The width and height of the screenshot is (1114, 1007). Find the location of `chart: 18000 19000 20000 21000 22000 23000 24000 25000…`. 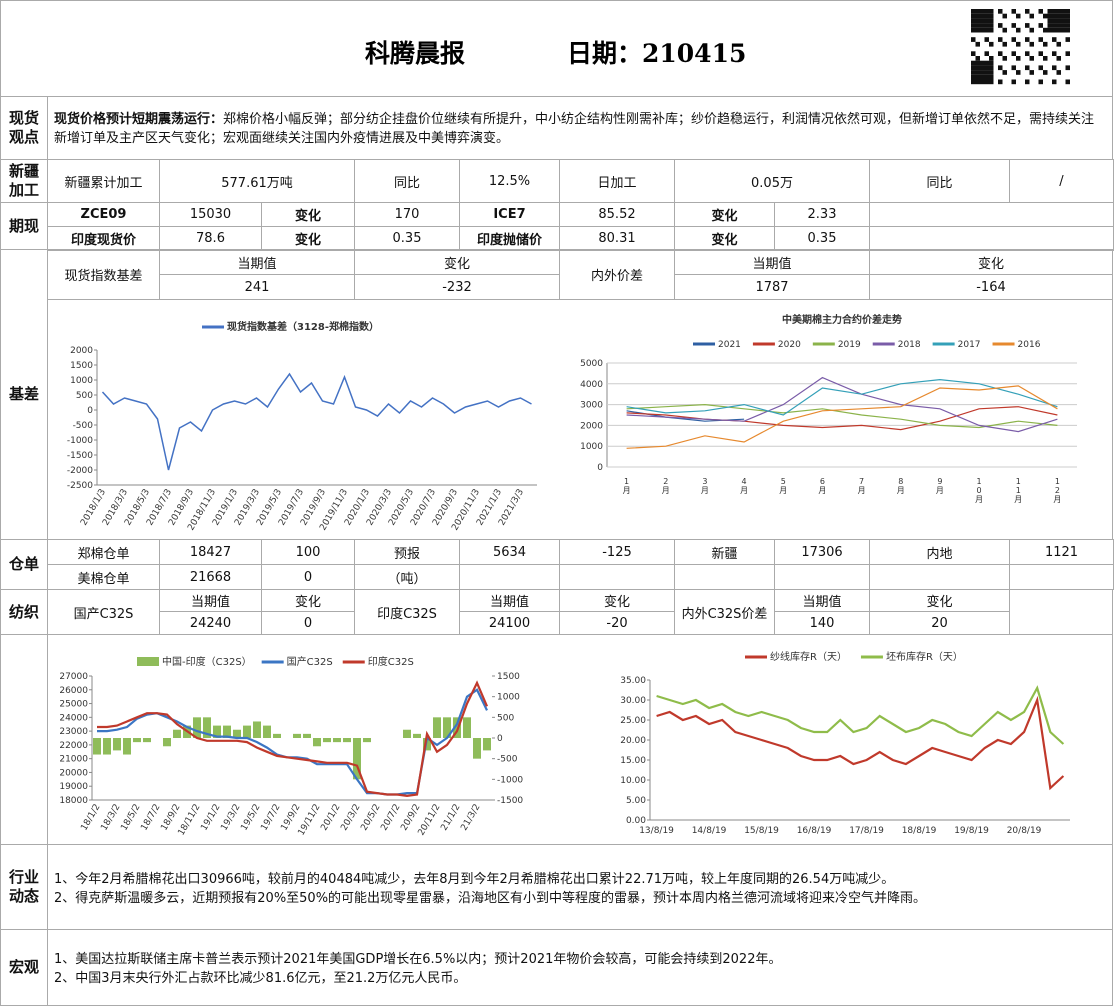

chart: 18000 19000 20000 21000 22000 23000 24000 25000… is located at coordinates (291, 746).